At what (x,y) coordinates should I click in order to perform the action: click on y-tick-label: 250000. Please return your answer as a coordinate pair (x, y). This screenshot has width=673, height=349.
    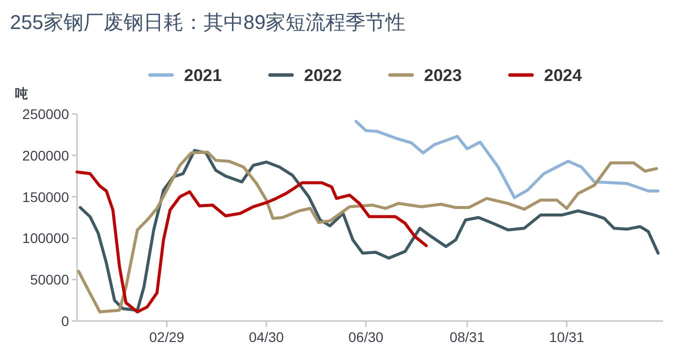
    Looking at the image, I should click on (46, 114).